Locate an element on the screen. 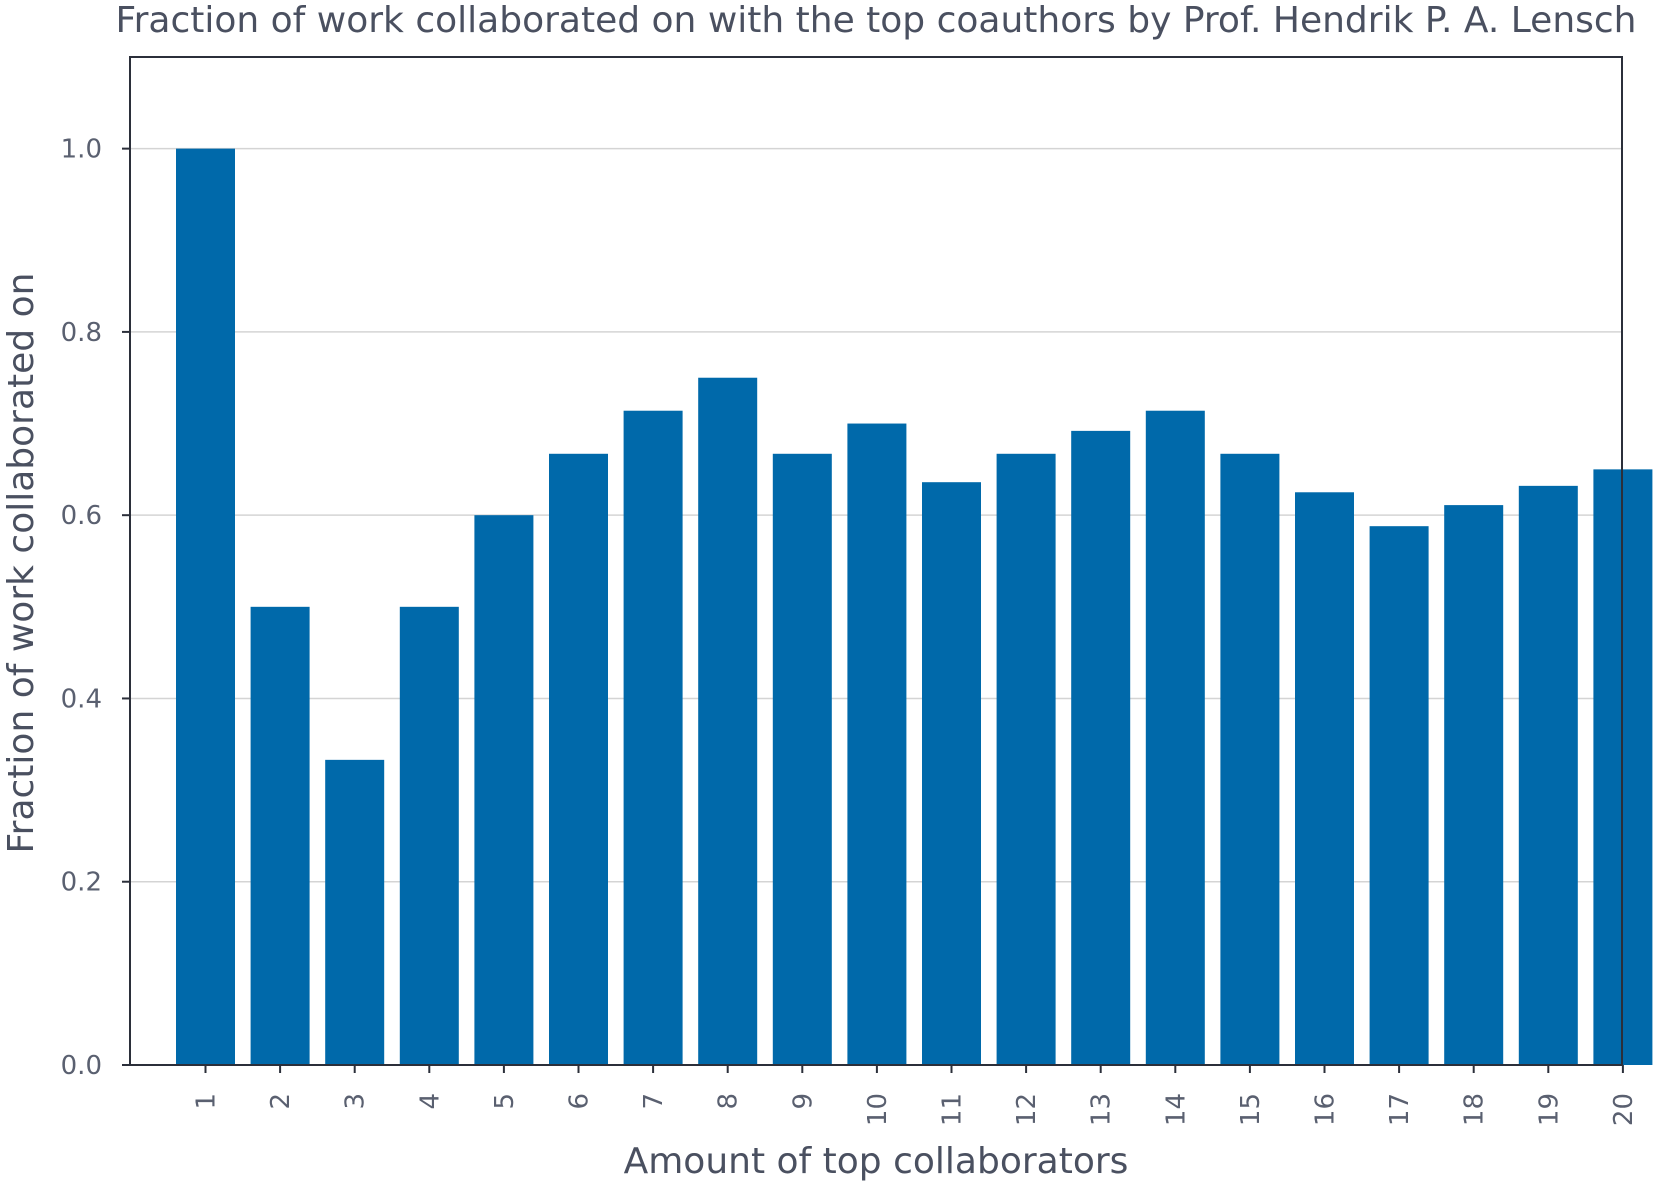  x-tick-label: 11 is located at coordinates (953, 1109).